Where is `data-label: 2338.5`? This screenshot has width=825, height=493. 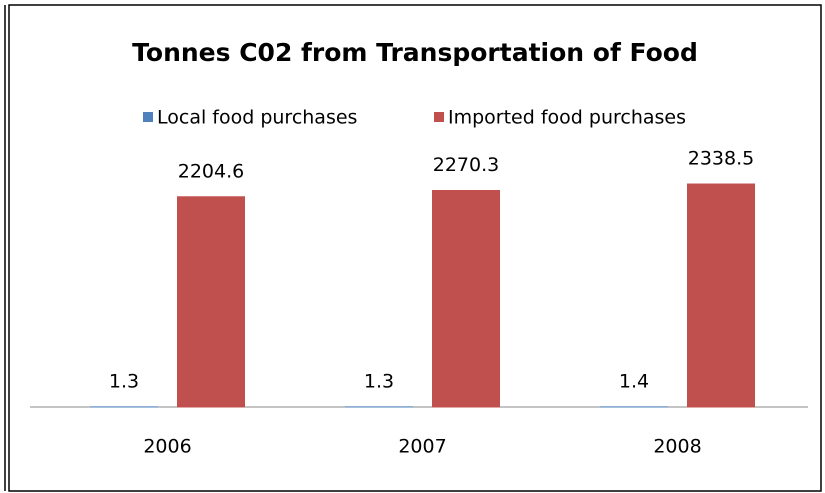 data-label: 2338.5 is located at coordinates (721, 159).